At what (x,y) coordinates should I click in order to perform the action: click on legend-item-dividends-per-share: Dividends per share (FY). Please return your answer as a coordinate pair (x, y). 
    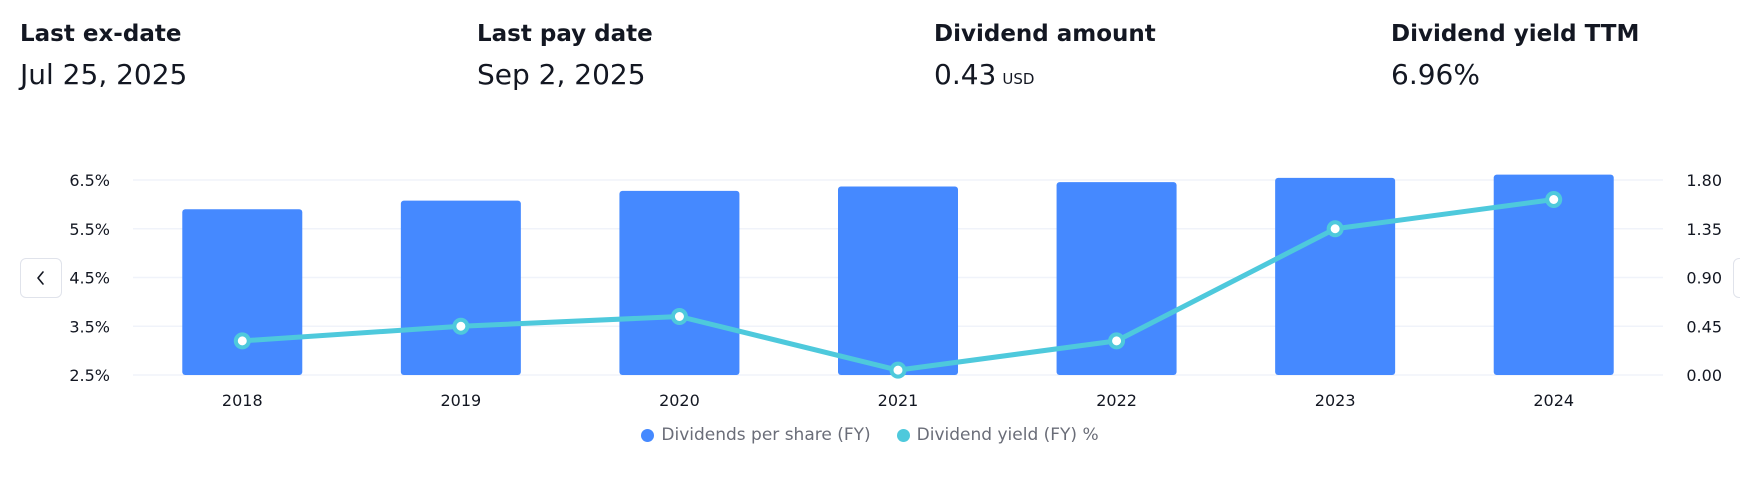
    Looking at the image, I should click on (756, 435).